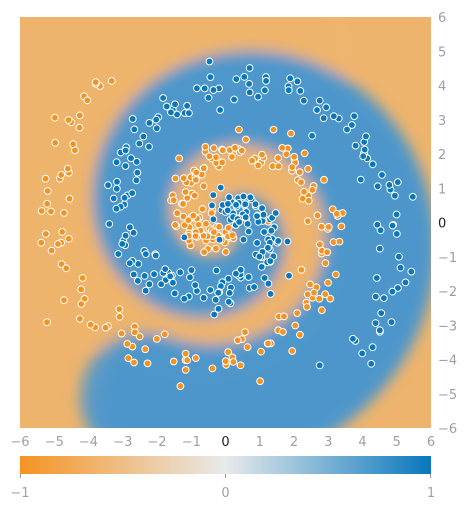  Describe the element at coordinates (447, 224) in the screenshot. I see `y-axis-ticks: 6 5 4 3 2 1 0 −1 −2 −3 −4 −5 −6` at that location.